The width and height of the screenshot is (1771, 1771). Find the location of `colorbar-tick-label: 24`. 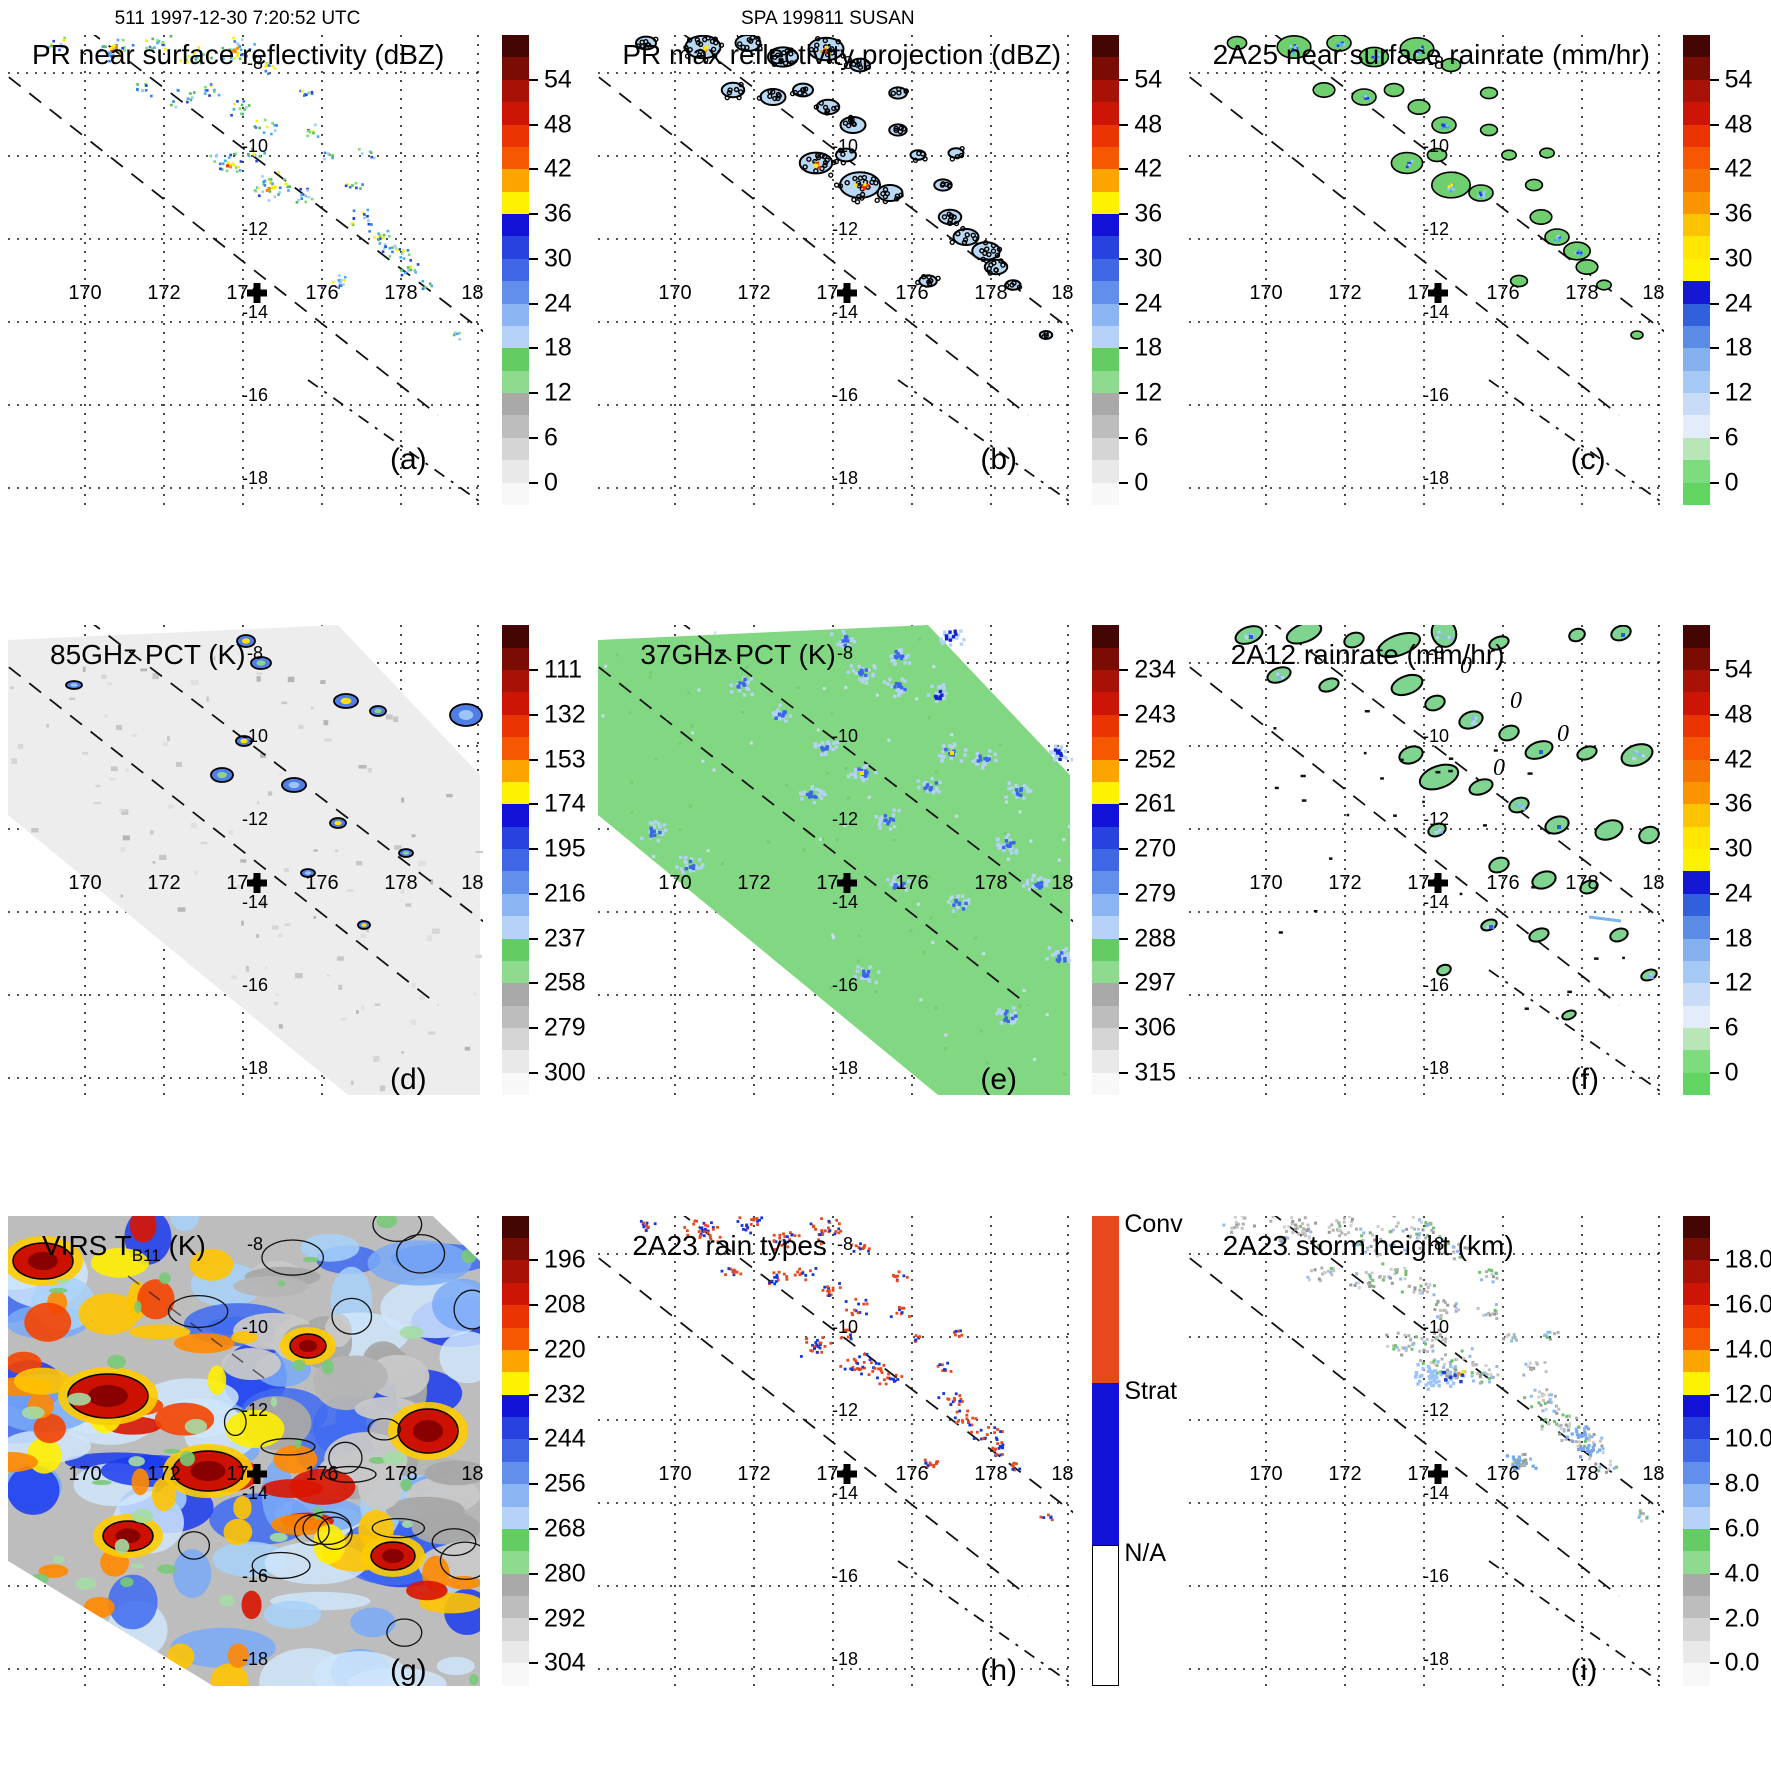

colorbar-tick-label: 24 is located at coordinates (558, 303).